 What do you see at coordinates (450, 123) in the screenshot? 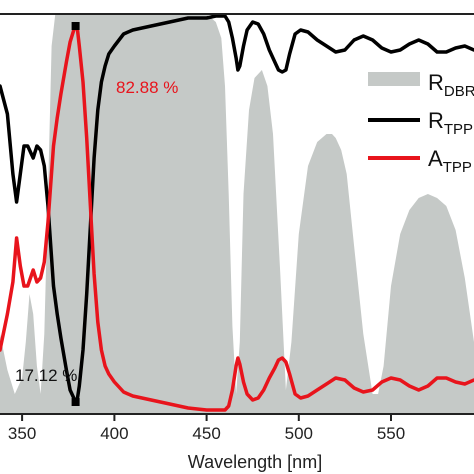
I see `legend-label-r-tpp: RTPP` at bounding box center [450, 123].